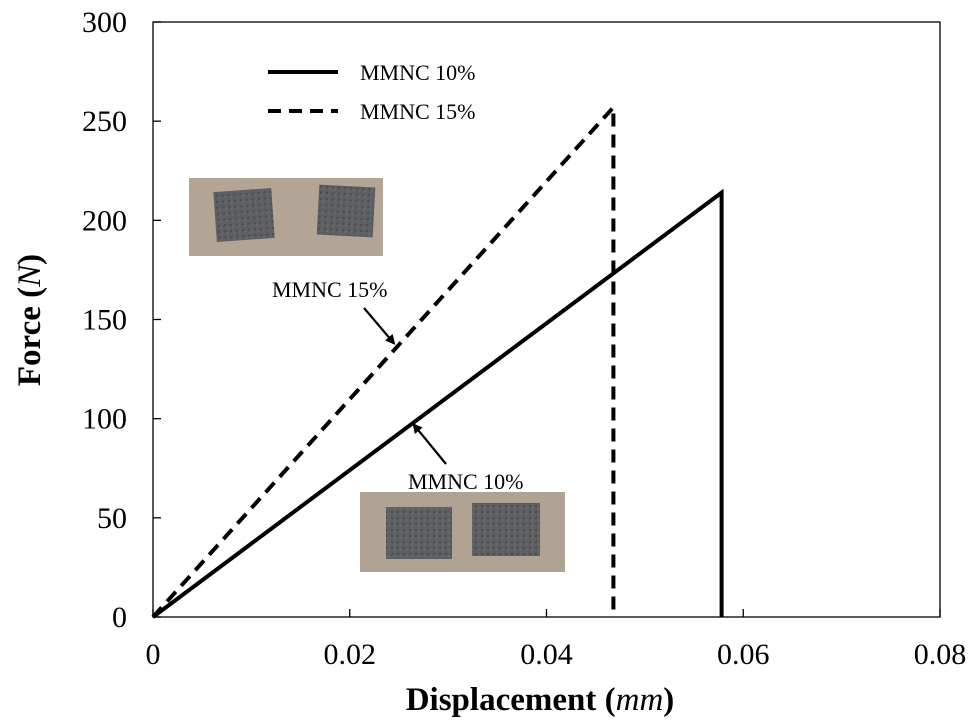  What do you see at coordinates (30, 275) in the screenshot?
I see `y-axis-unit: N` at bounding box center [30, 275].